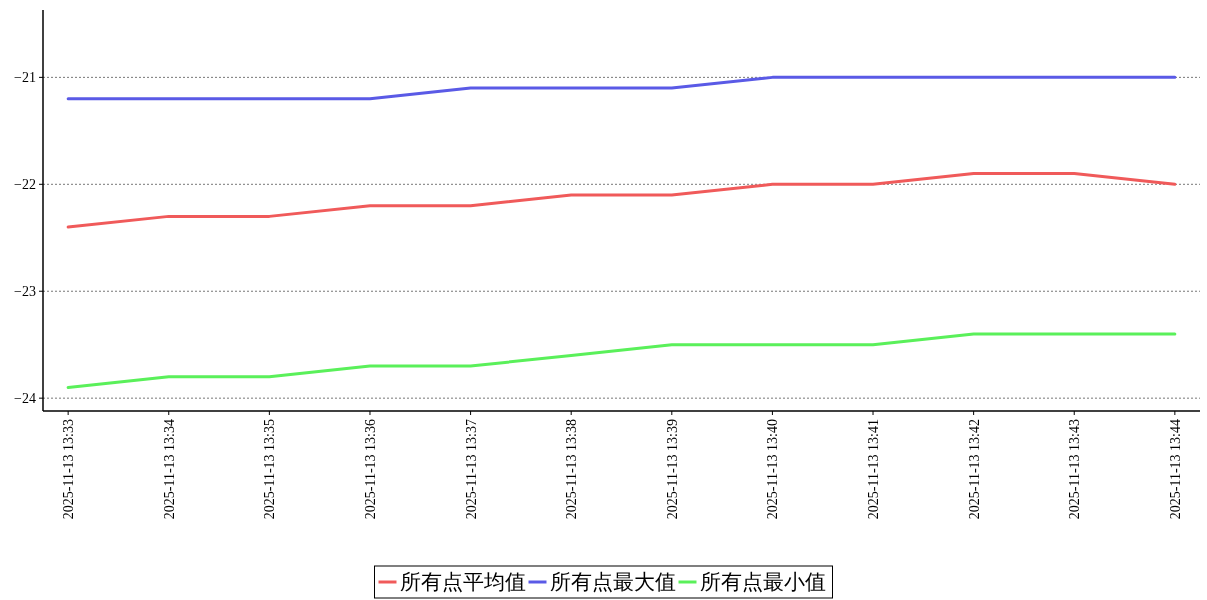 Image resolution: width=1207 pixels, height=600 pixels. I want to click on y-tick-label: −21, so click(25, 78).